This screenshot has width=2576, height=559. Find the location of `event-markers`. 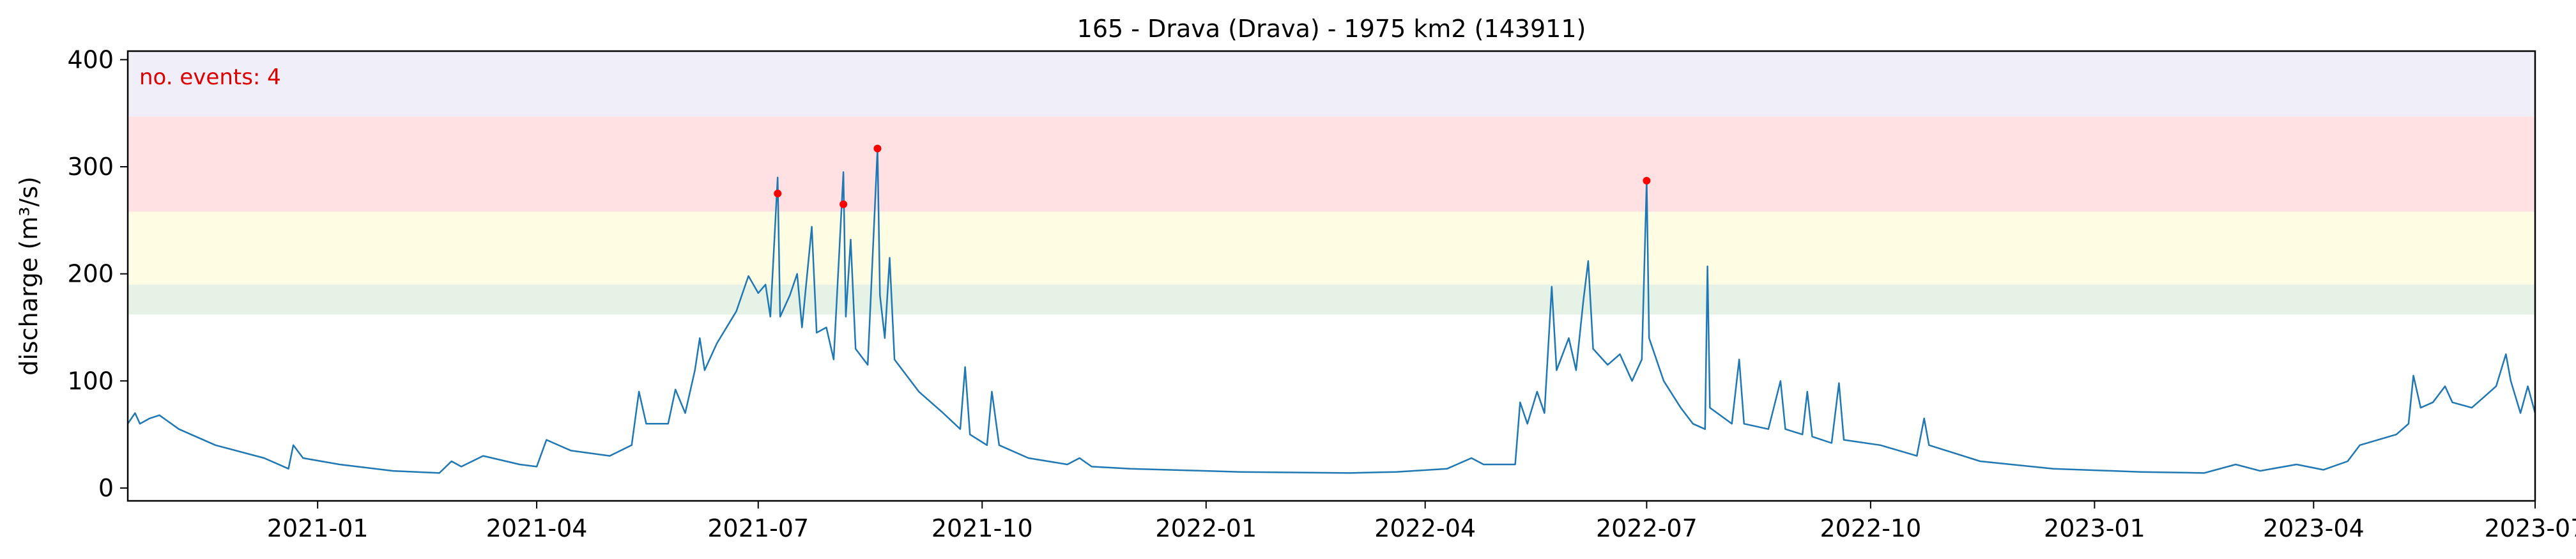

event-markers is located at coordinates (1212, 176).